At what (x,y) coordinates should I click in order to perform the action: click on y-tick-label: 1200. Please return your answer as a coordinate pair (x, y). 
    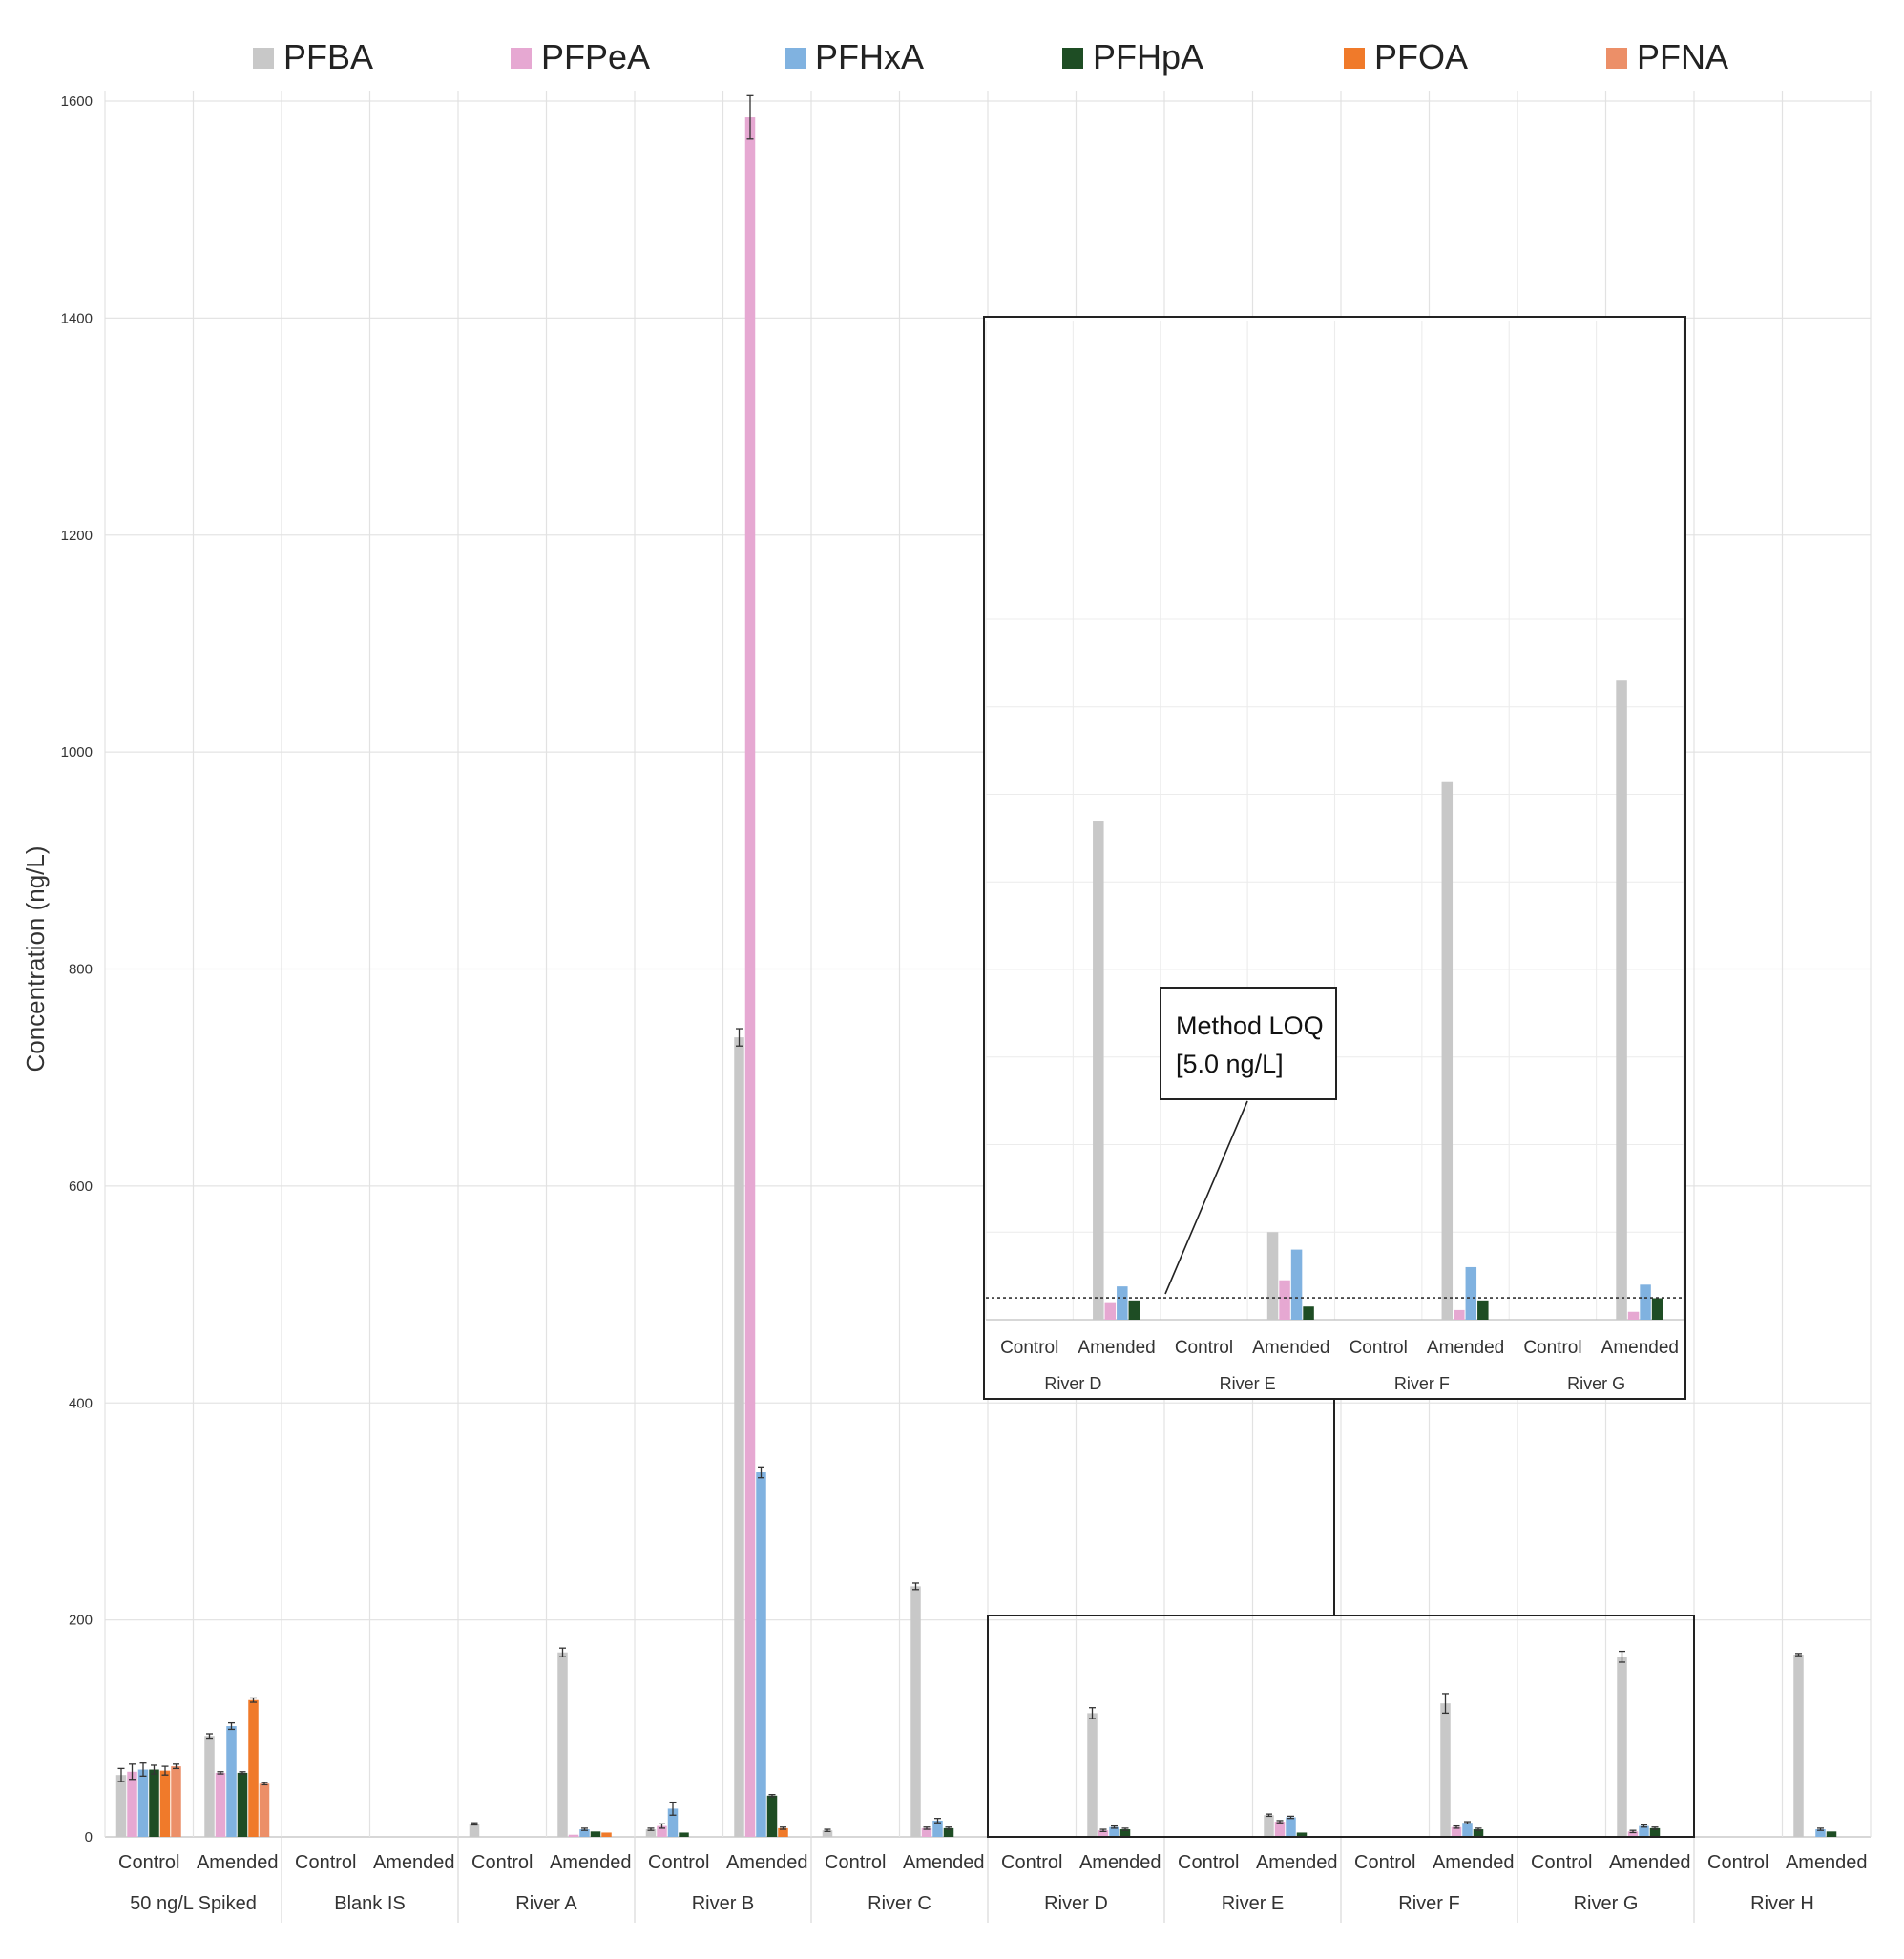
    Looking at the image, I should click on (77, 536).